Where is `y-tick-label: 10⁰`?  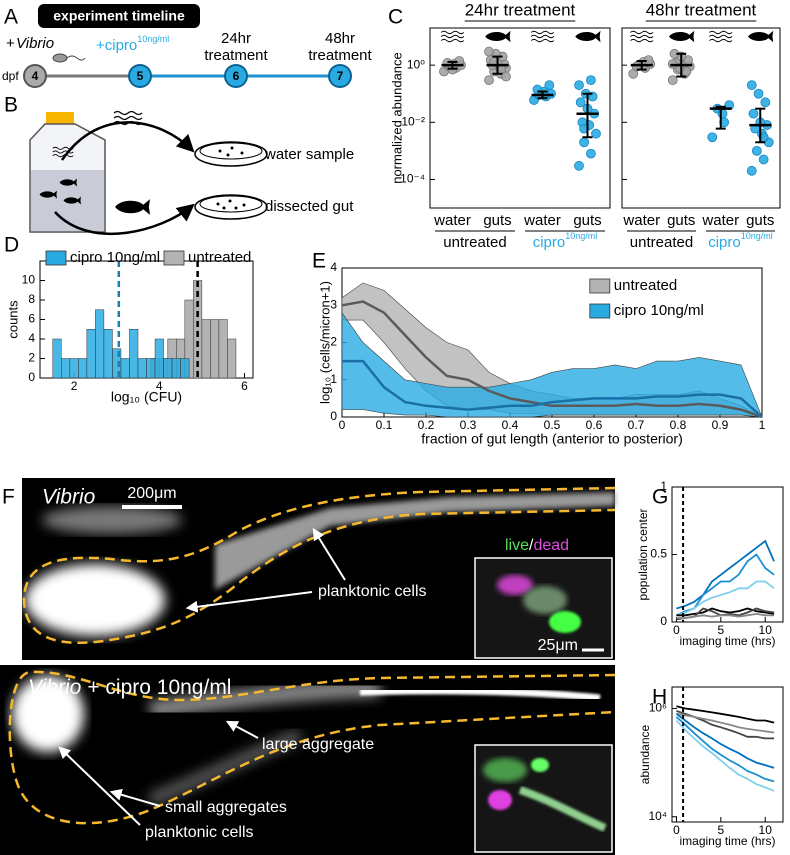 y-tick-label: 10⁰ is located at coordinates (416, 64).